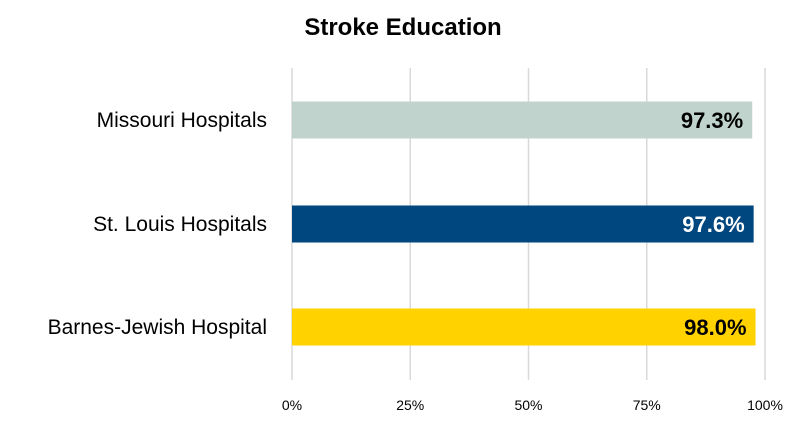 The width and height of the screenshot is (806, 431). I want to click on category-label: St. Louis Hospitals, so click(180, 224).